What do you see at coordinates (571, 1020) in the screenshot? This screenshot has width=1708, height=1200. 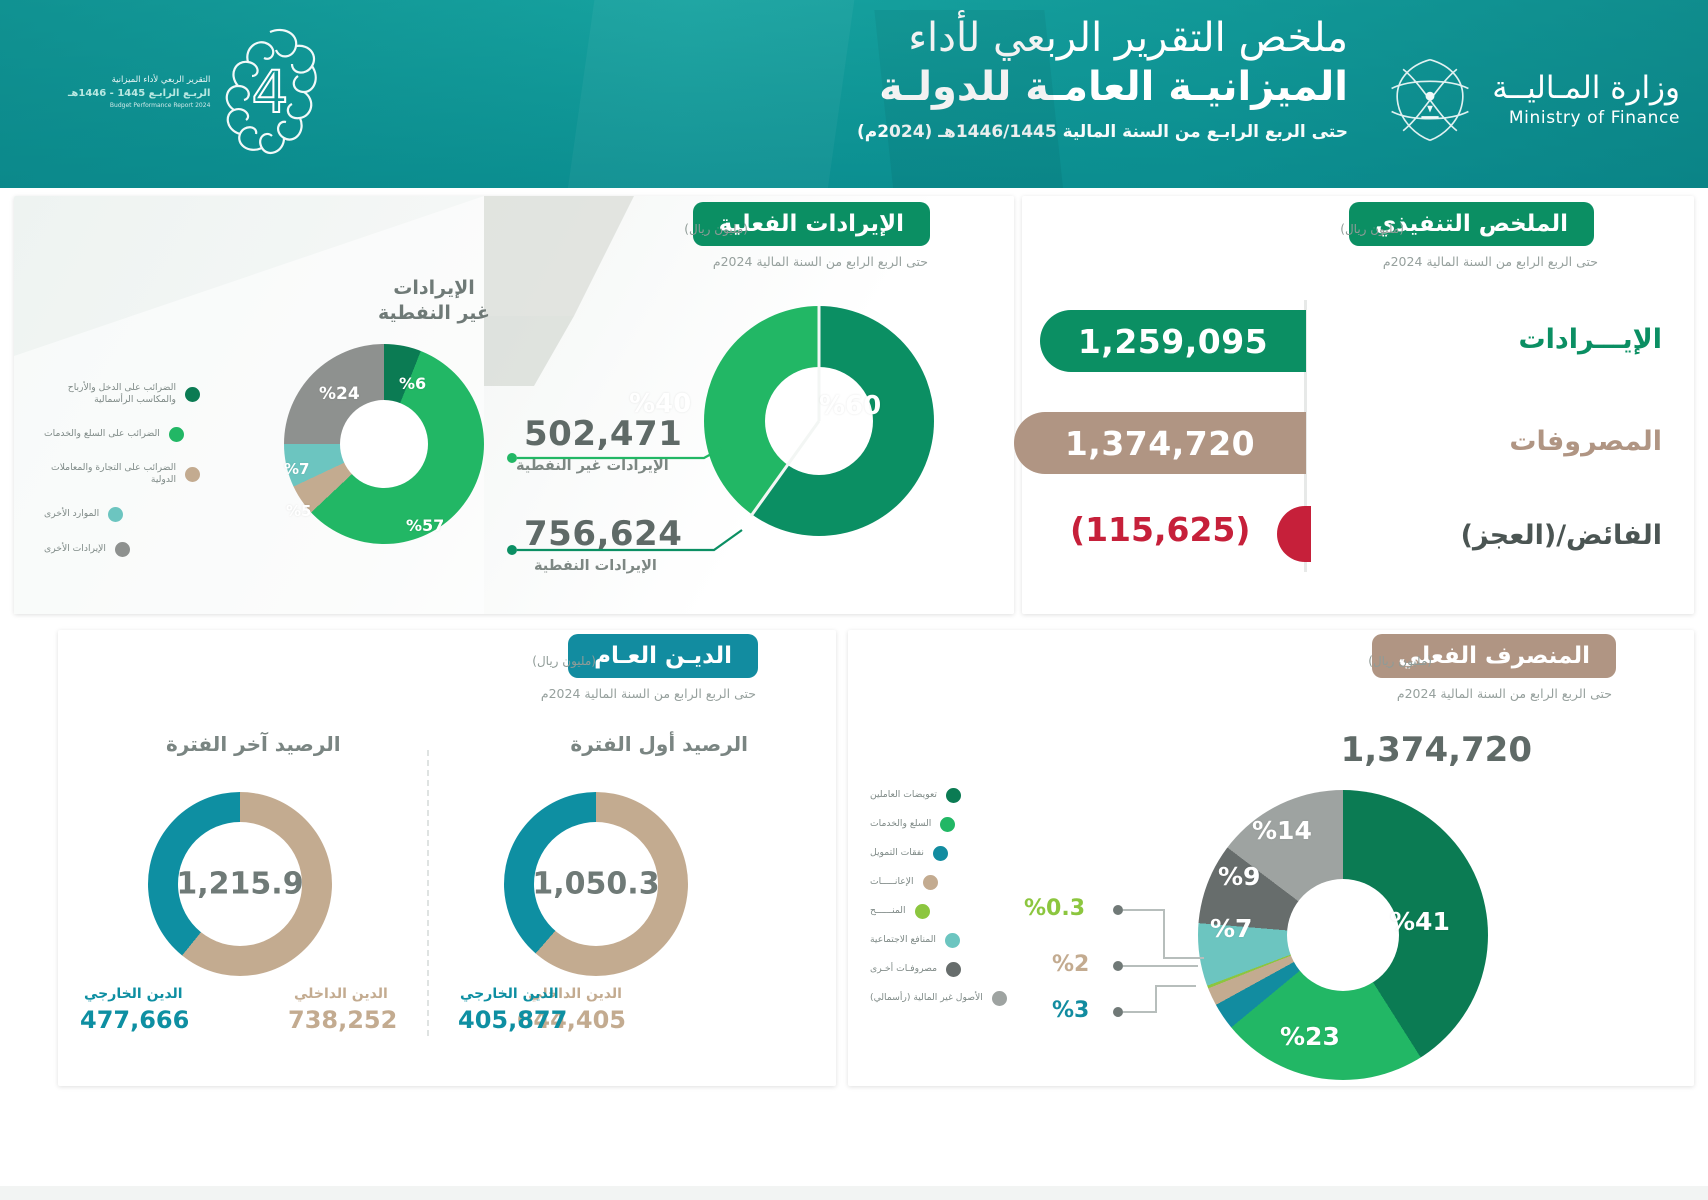 I see `debt-opening-internal-value: 644,405` at bounding box center [571, 1020].